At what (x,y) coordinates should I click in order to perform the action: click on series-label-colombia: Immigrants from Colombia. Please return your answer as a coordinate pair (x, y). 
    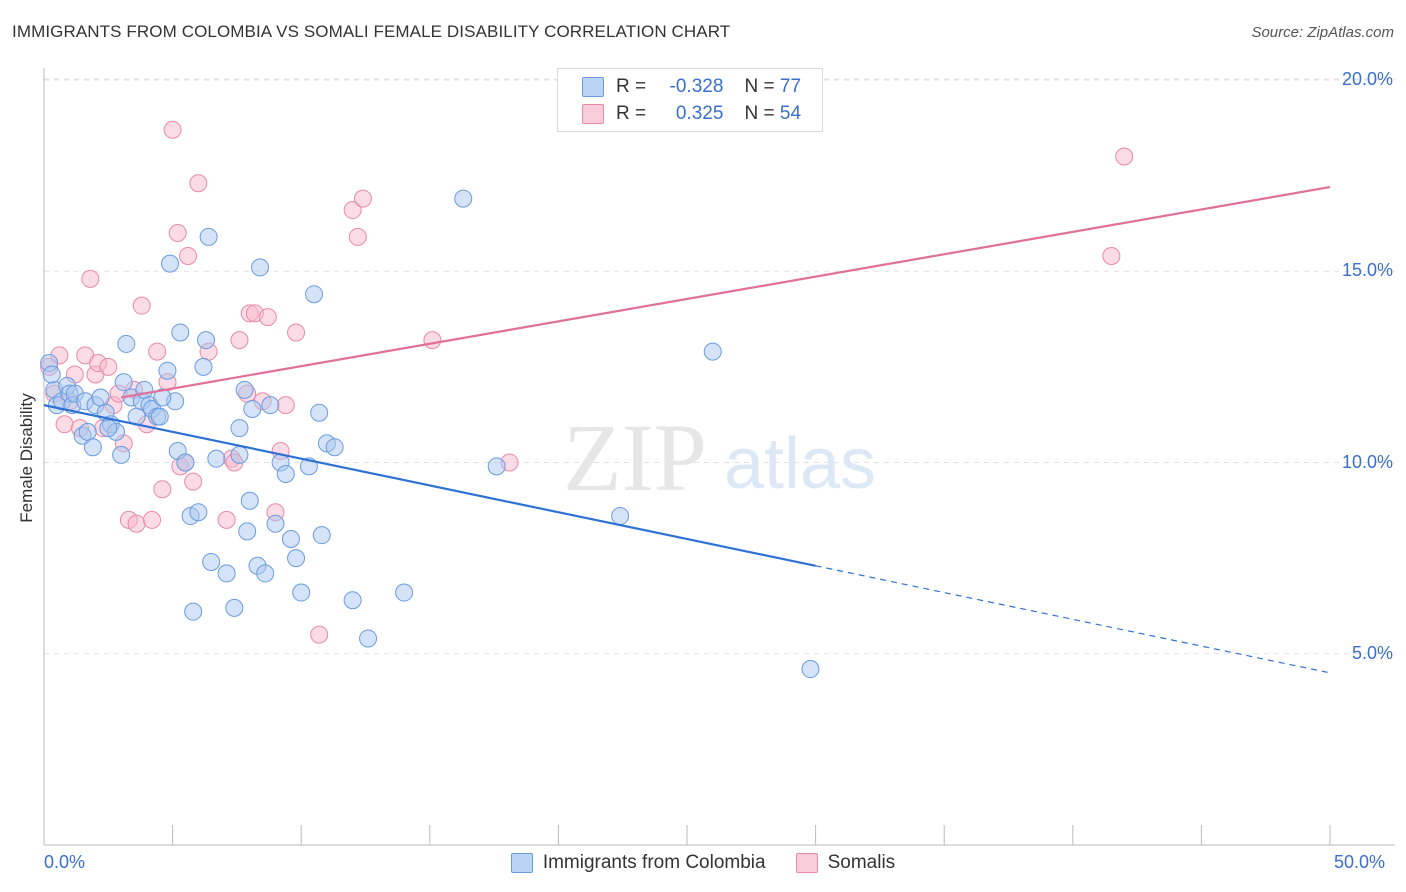
    Looking at the image, I should click on (654, 862).